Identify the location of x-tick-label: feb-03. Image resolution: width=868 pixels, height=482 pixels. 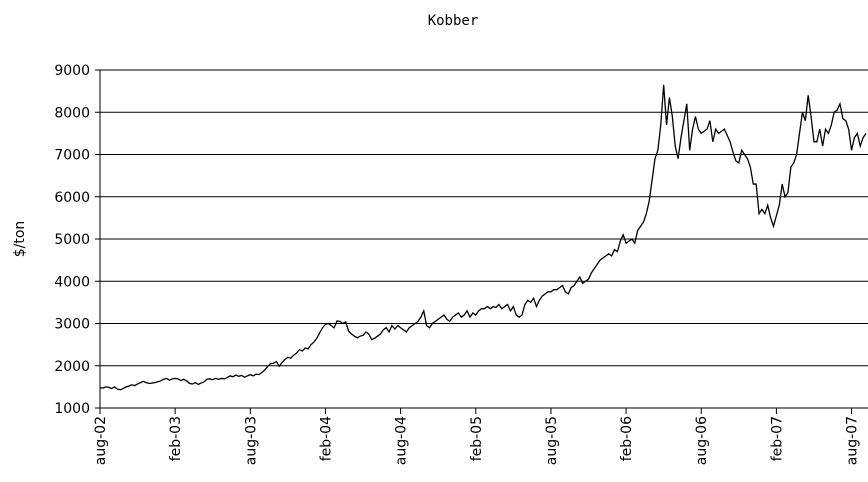
(176, 438).